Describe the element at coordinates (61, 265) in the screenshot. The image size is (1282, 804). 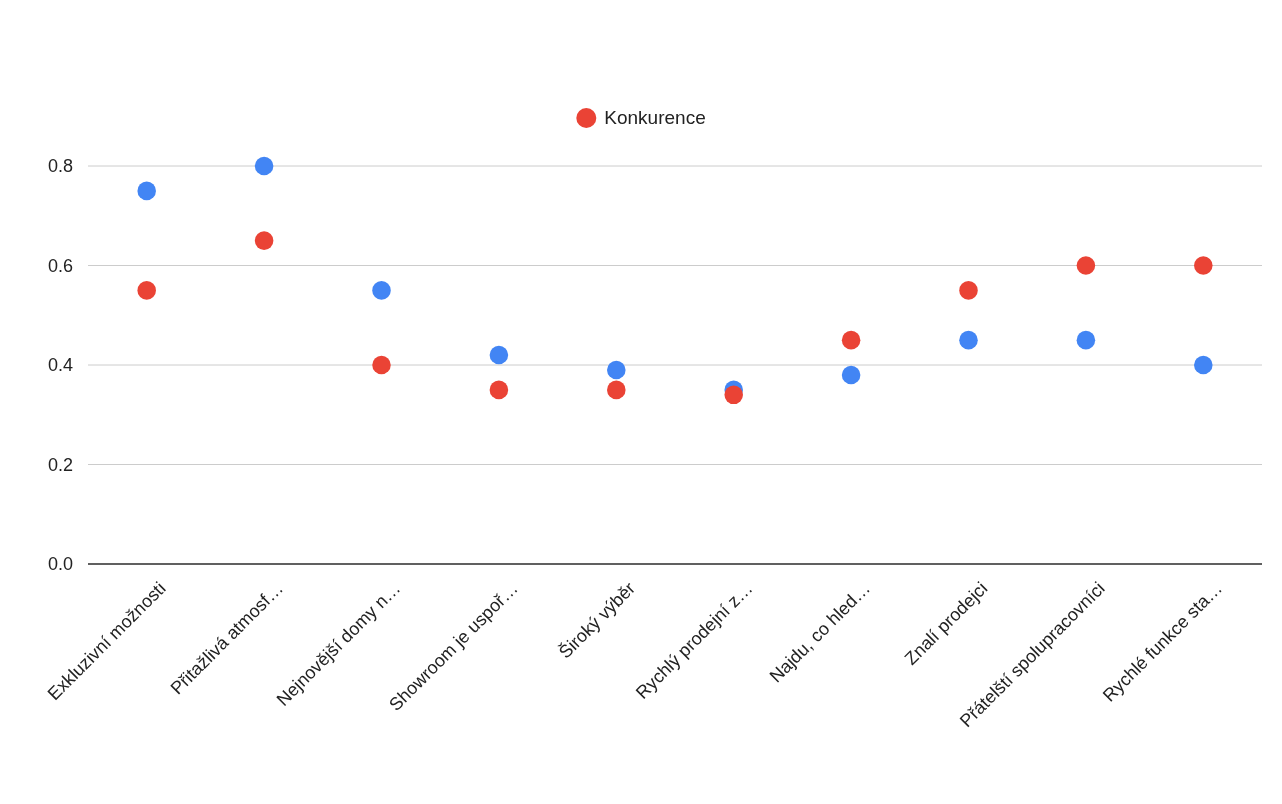
I see `y-tick-label: 0.6` at that location.